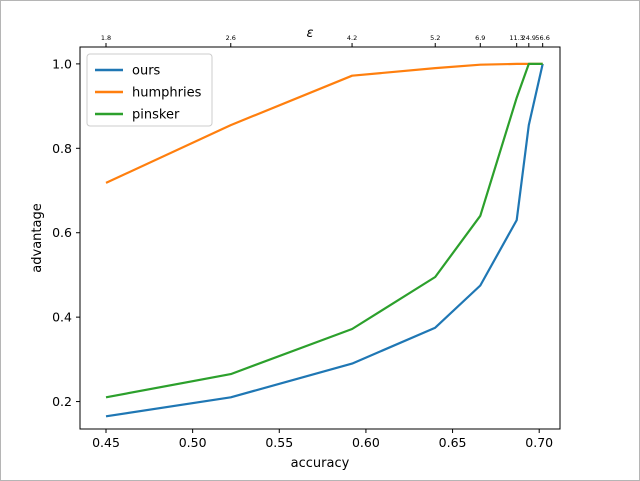 The width and height of the screenshot is (640, 481). What do you see at coordinates (62, 63) in the screenshot?
I see `y-tick-label: 1.0` at bounding box center [62, 63].